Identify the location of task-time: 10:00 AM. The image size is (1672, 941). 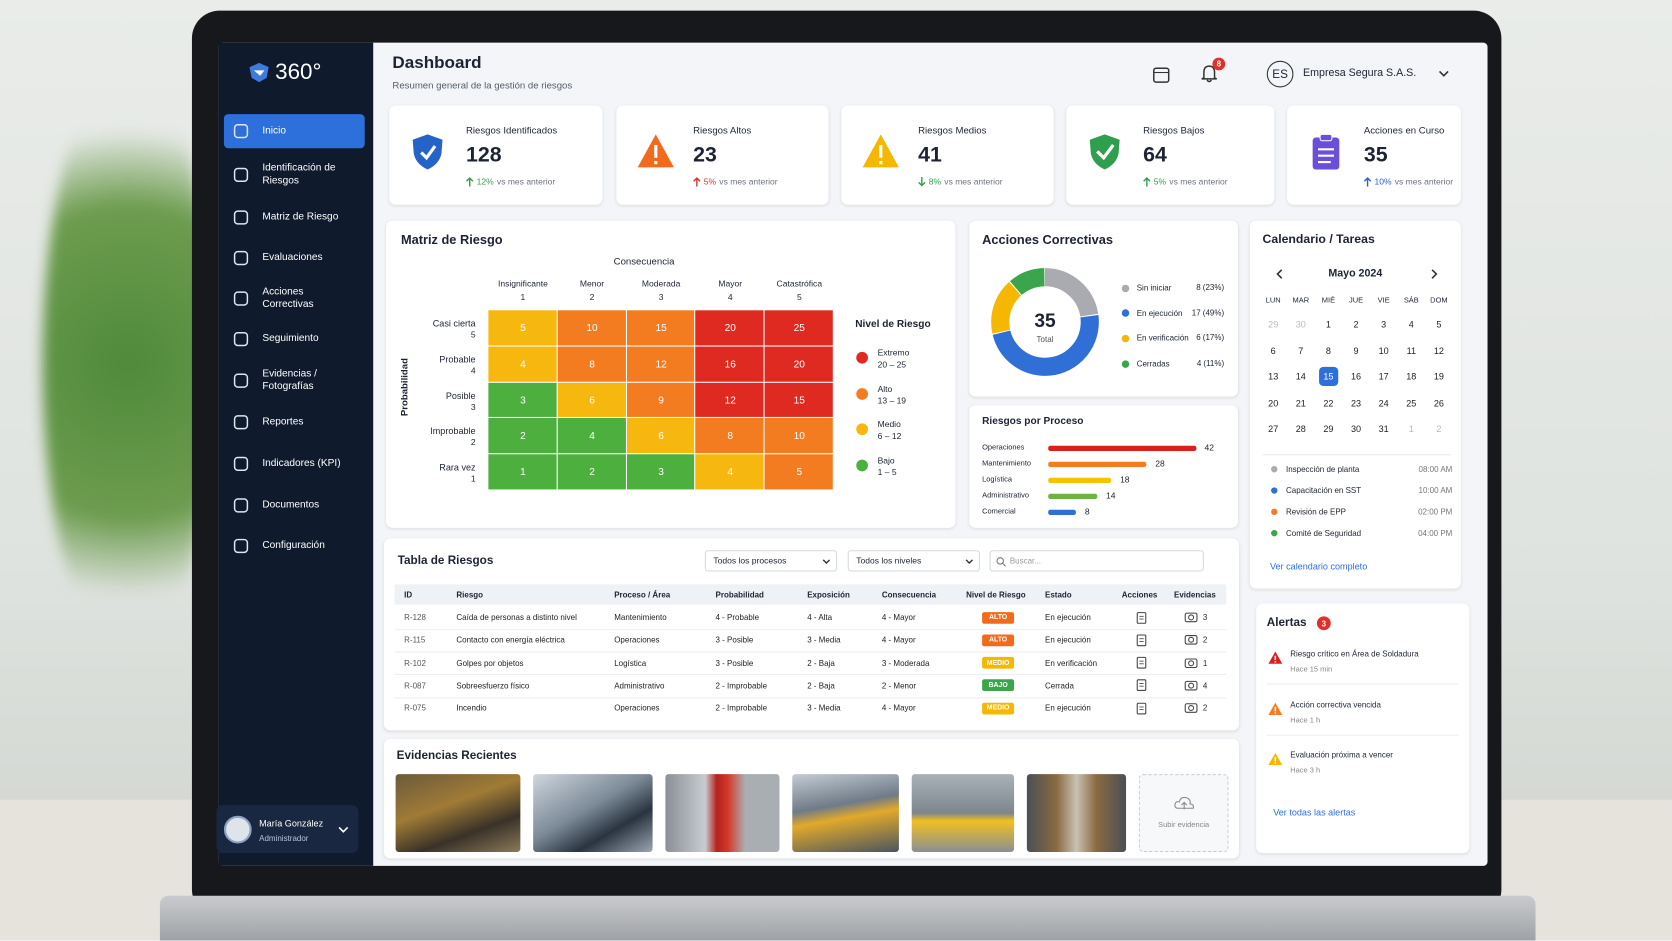
(1435, 490).